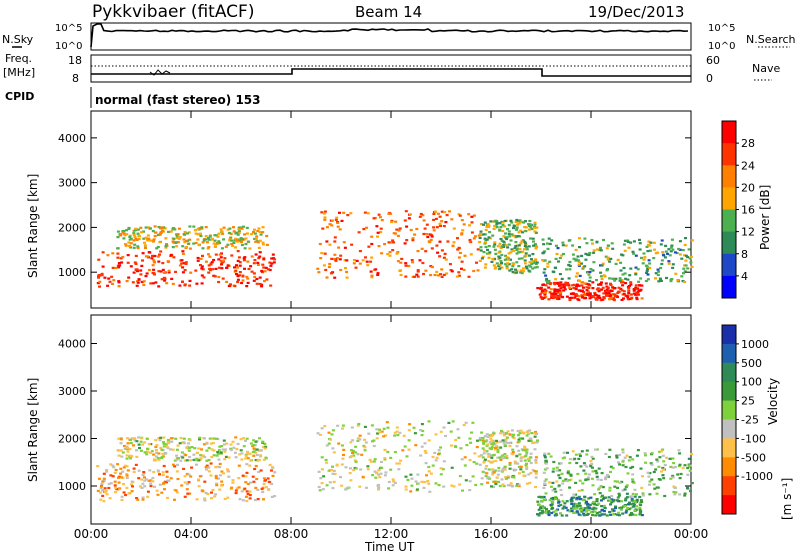  Describe the element at coordinates (636, 12) in the screenshot. I see `date-label: 19/Dec/2013` at that location.